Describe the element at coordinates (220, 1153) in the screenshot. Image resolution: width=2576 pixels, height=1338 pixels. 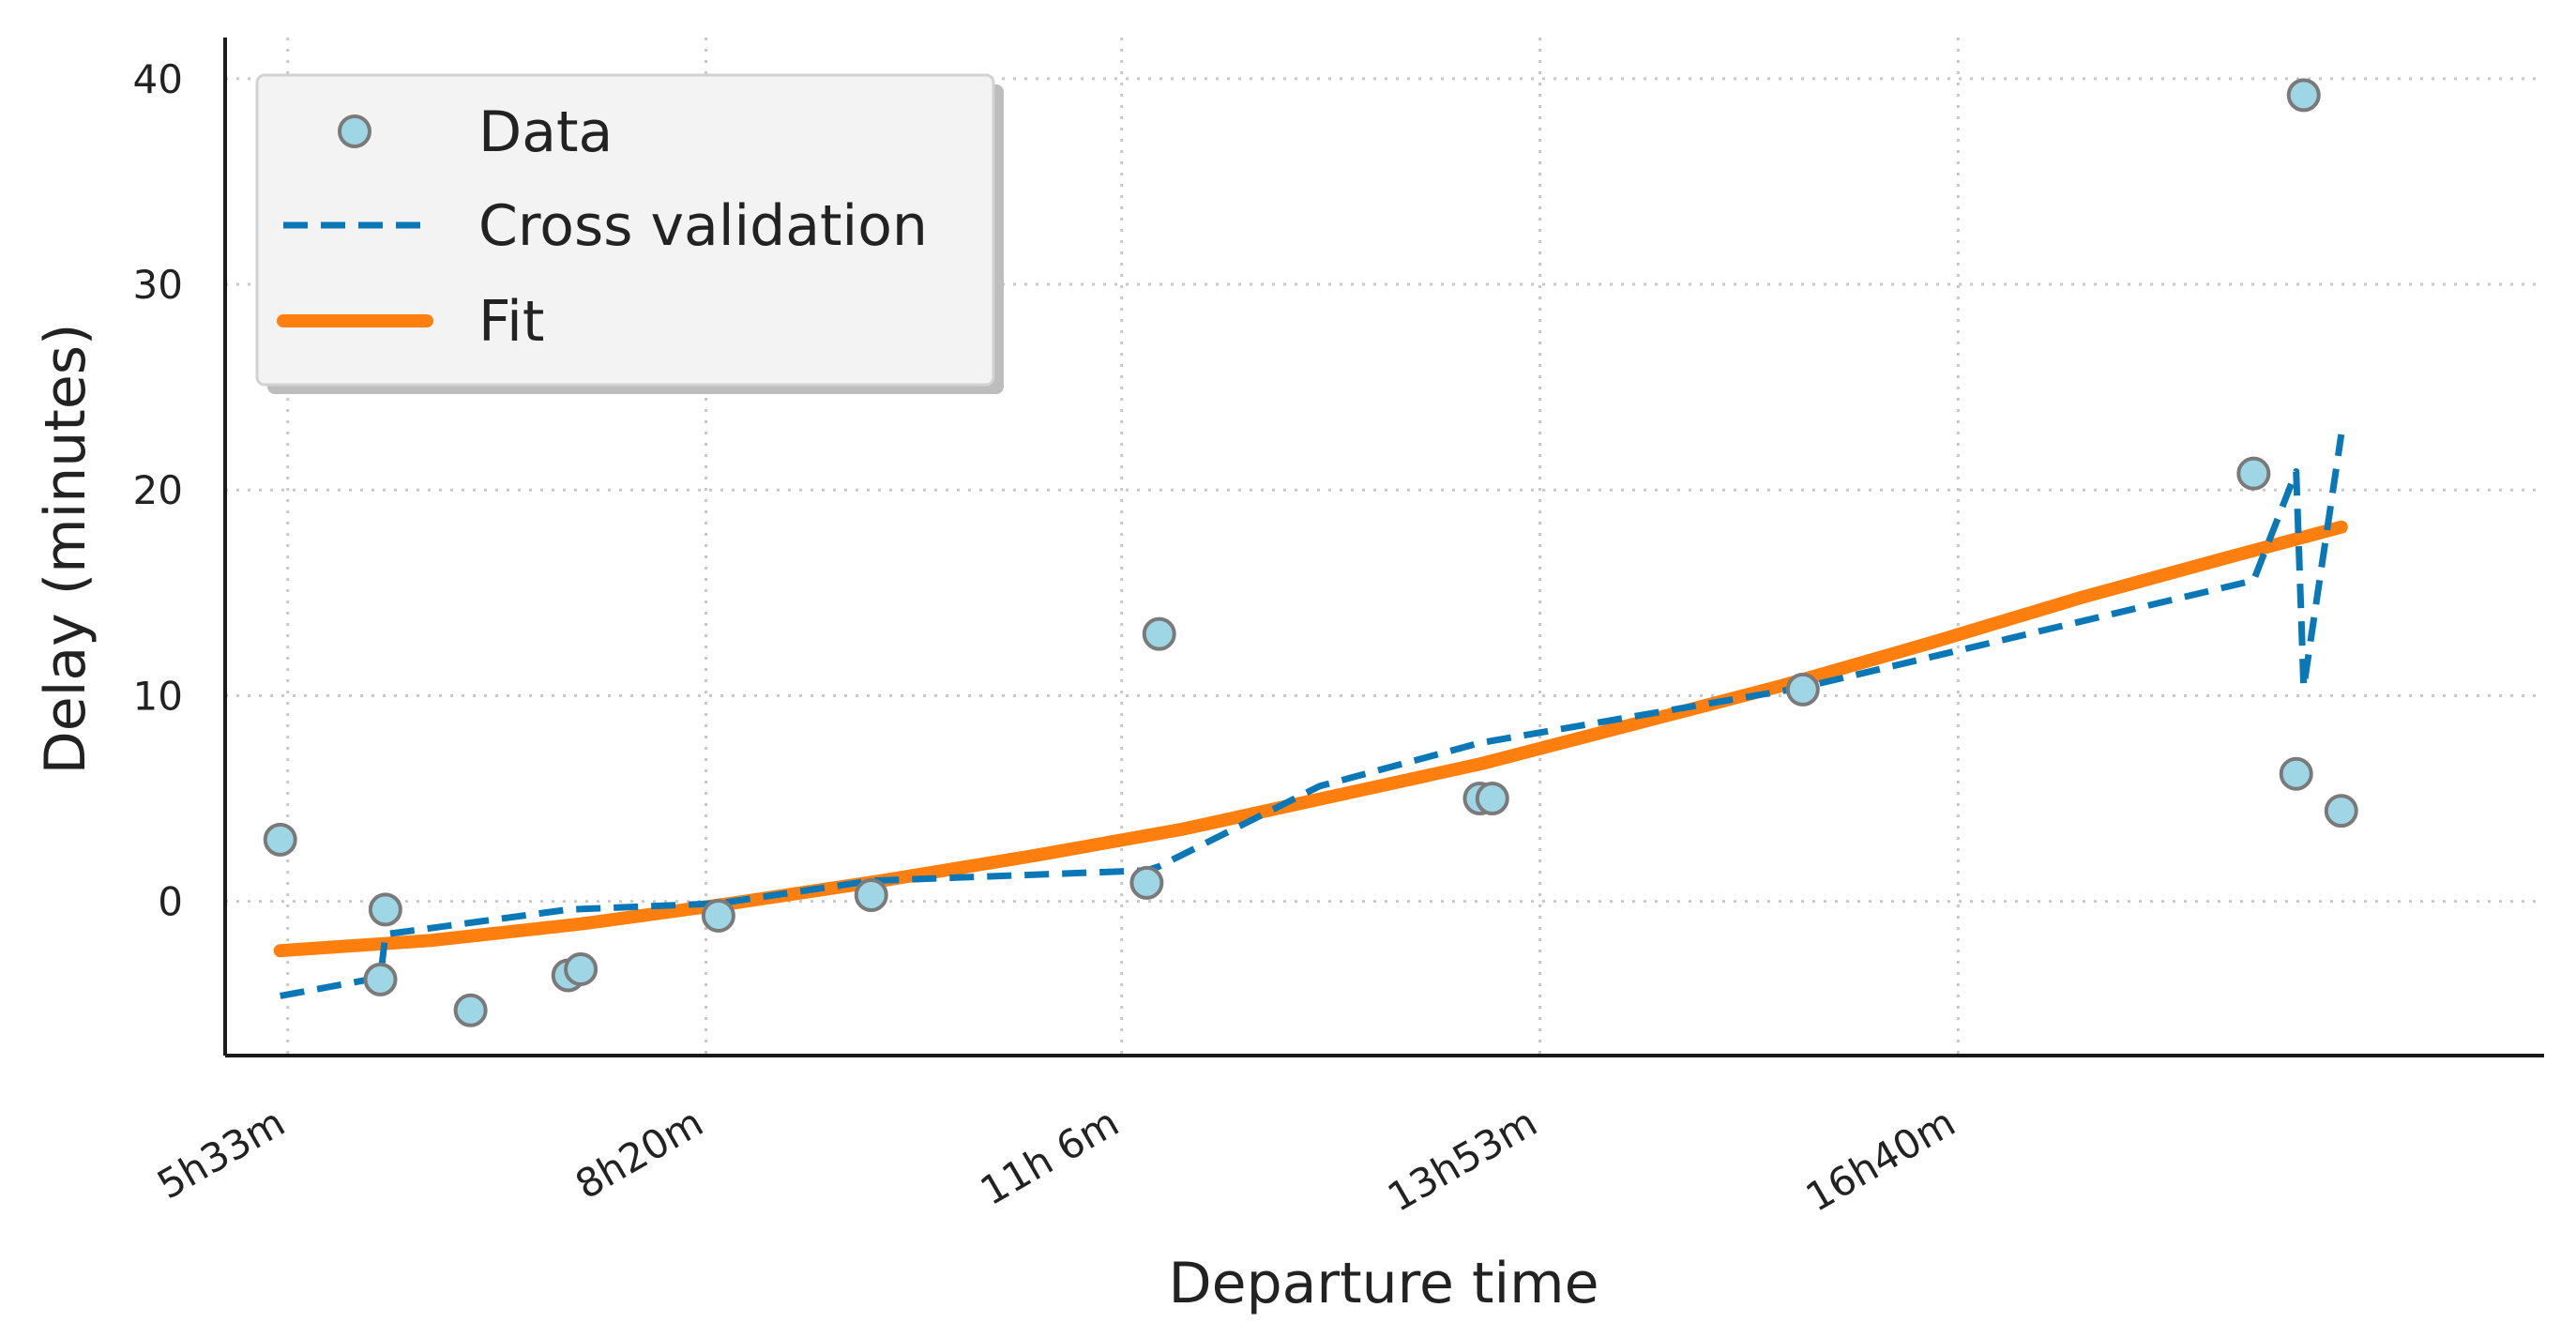
I see `x-tick-label: 5h33m` at that location.